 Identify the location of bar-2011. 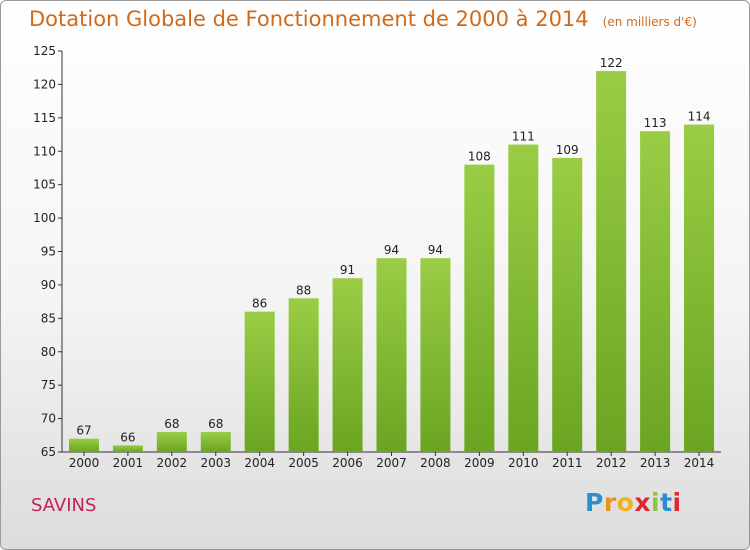
(567, 304).